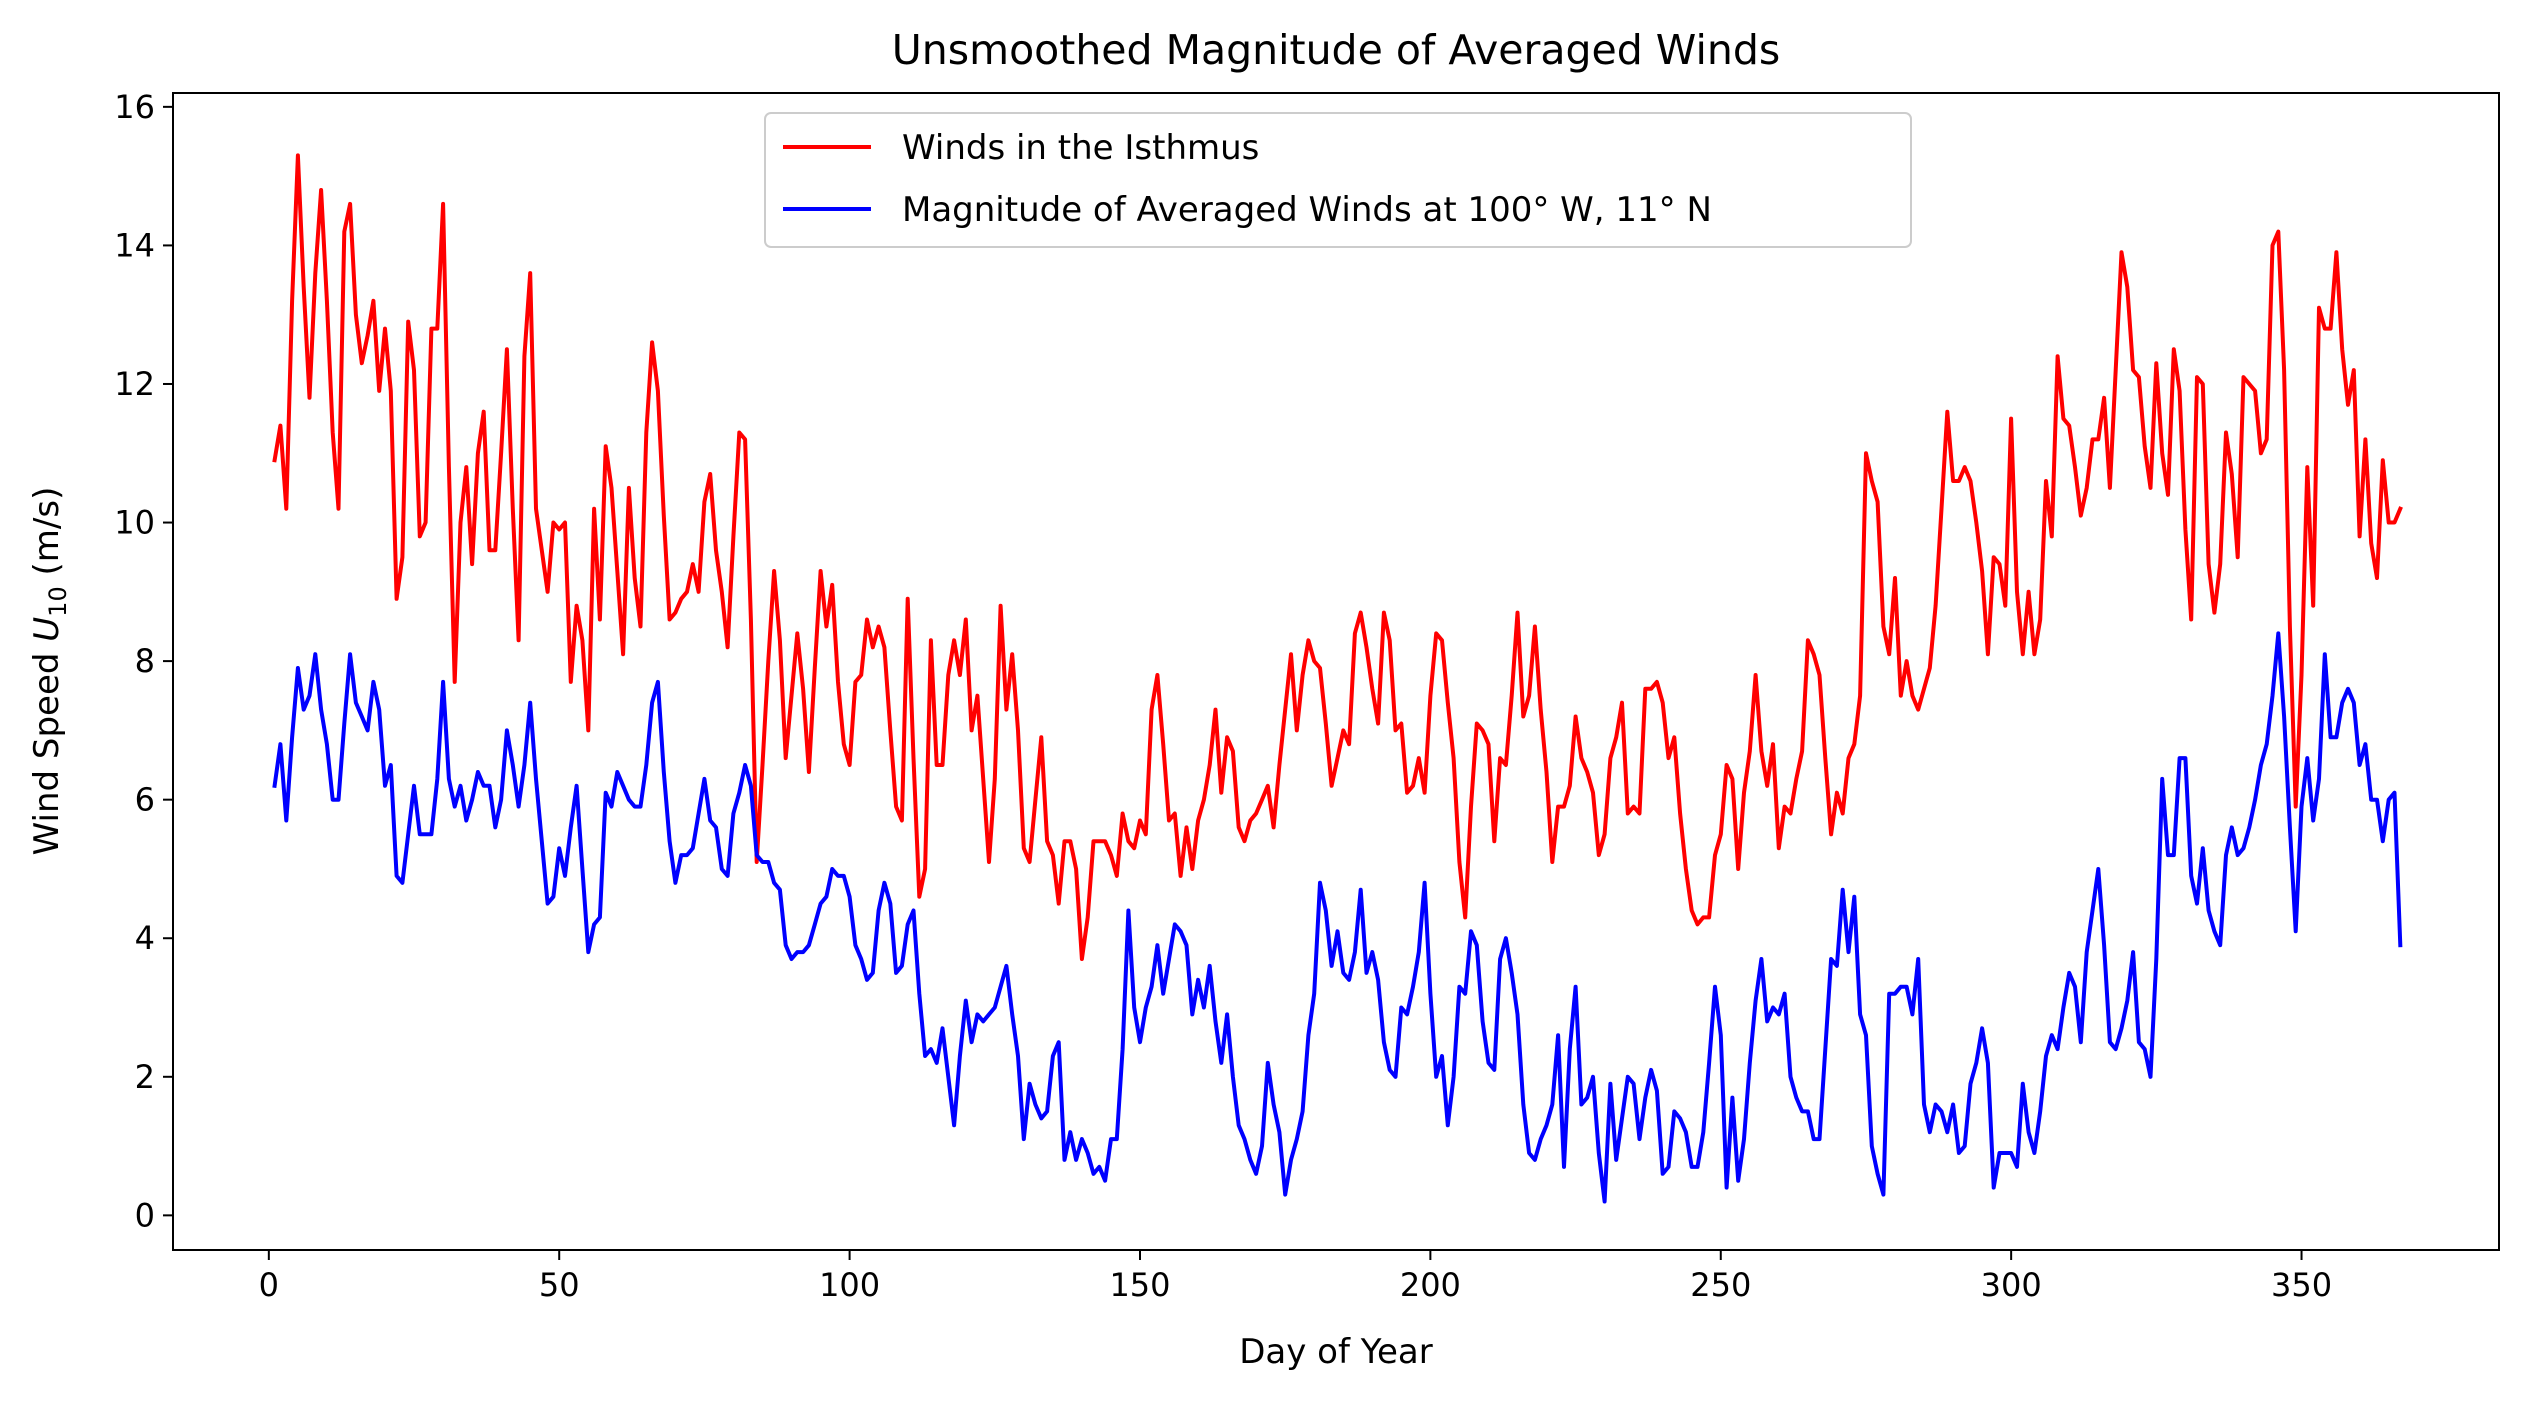  I want to click on y-tick-label: 10, so click(134, 523).